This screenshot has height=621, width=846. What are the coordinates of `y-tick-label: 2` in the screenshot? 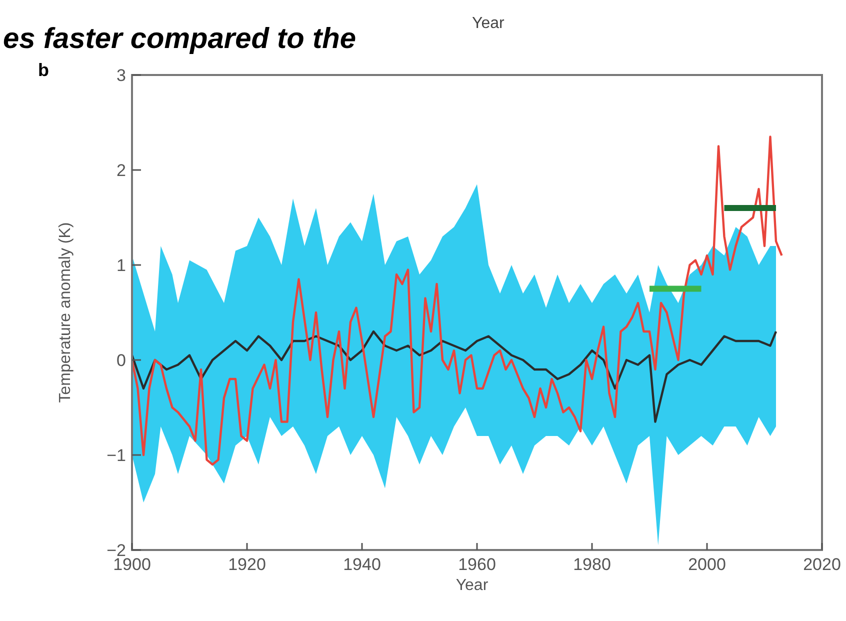 It's located at (121, 170).